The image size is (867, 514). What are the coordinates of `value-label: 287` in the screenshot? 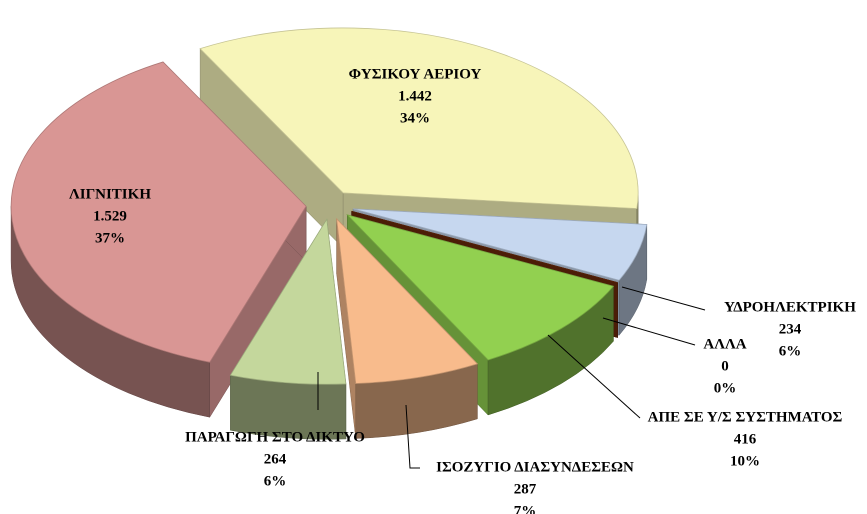 It's located at (525, 489).